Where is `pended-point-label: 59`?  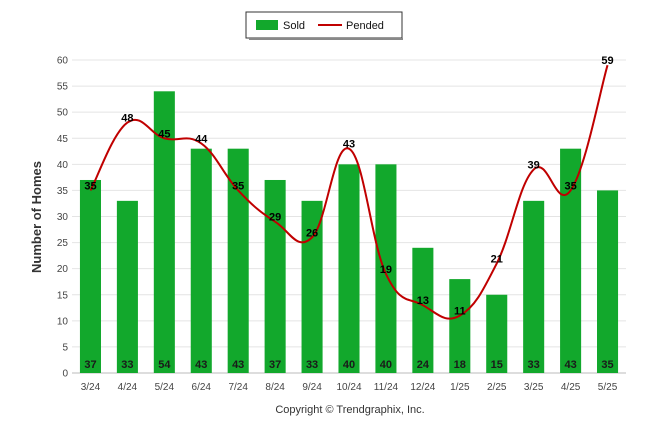 pended-point-label: 59 is located at coordinates (607, 61).